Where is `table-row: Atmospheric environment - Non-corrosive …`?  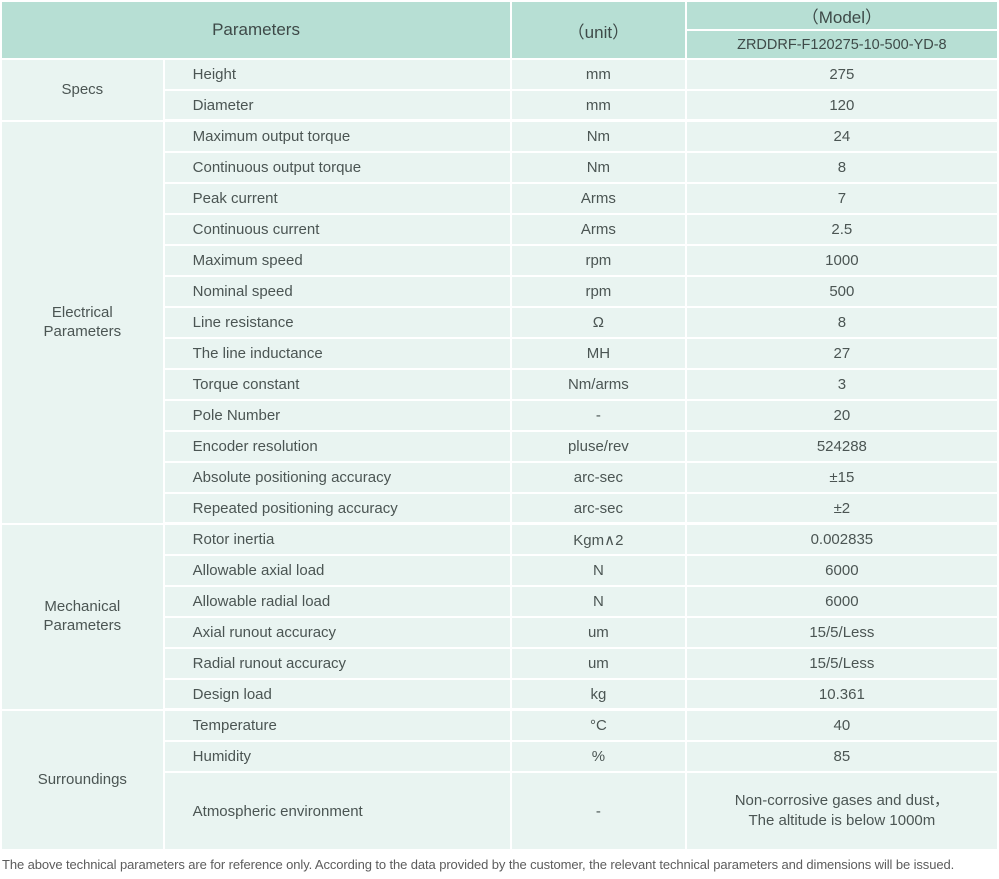 table-row: Atmospheric environment - Non-corrosive … is located at coordinates (499, 811).